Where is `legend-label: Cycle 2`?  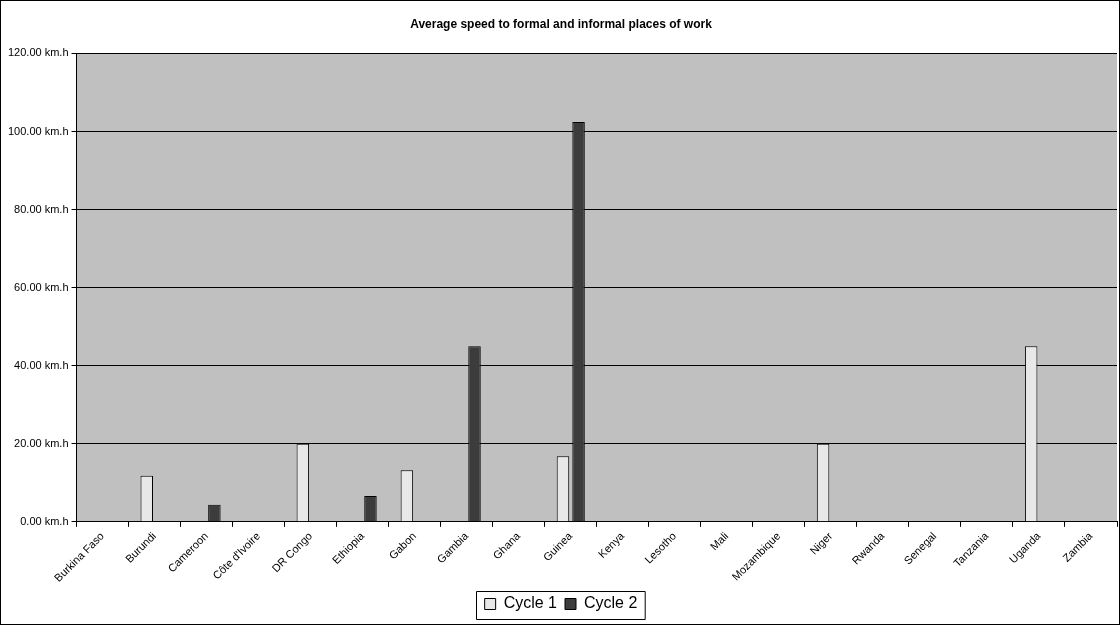 legend-label: Cycle 2 is located at coordinates (611, 603).